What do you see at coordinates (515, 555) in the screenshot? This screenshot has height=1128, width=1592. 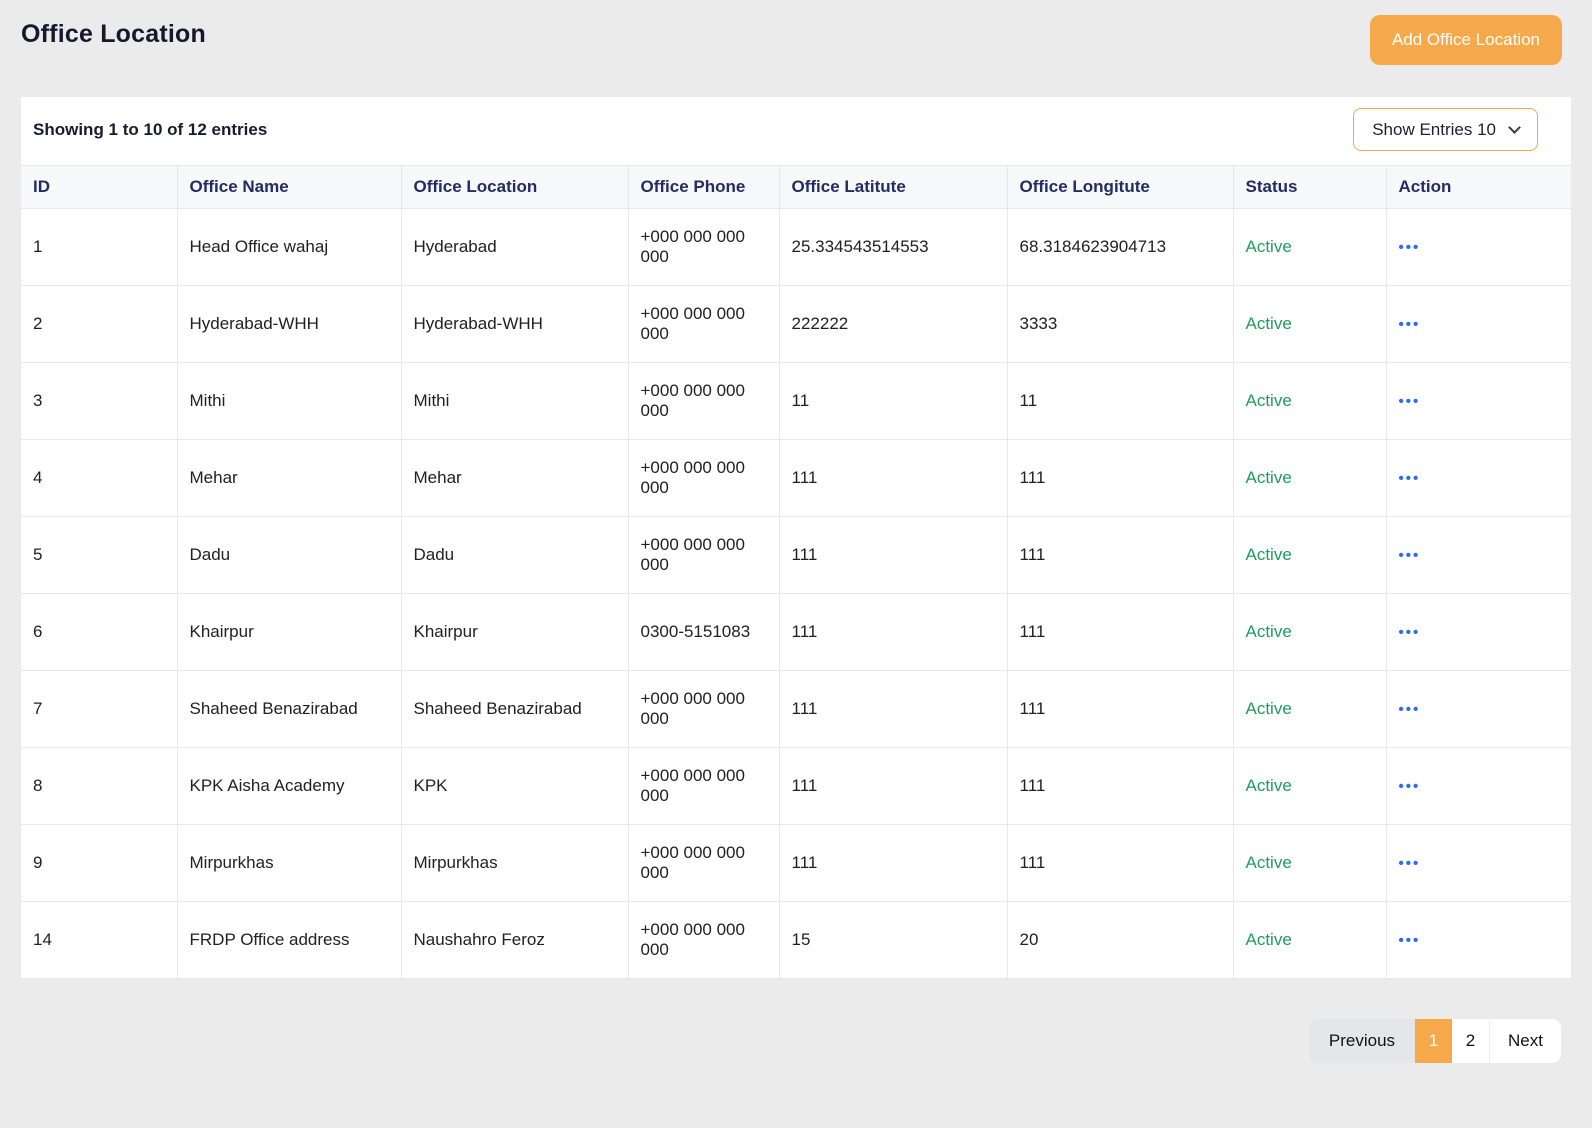 I see `cell-office-location: Dadu` at bounding box center [515, 555].